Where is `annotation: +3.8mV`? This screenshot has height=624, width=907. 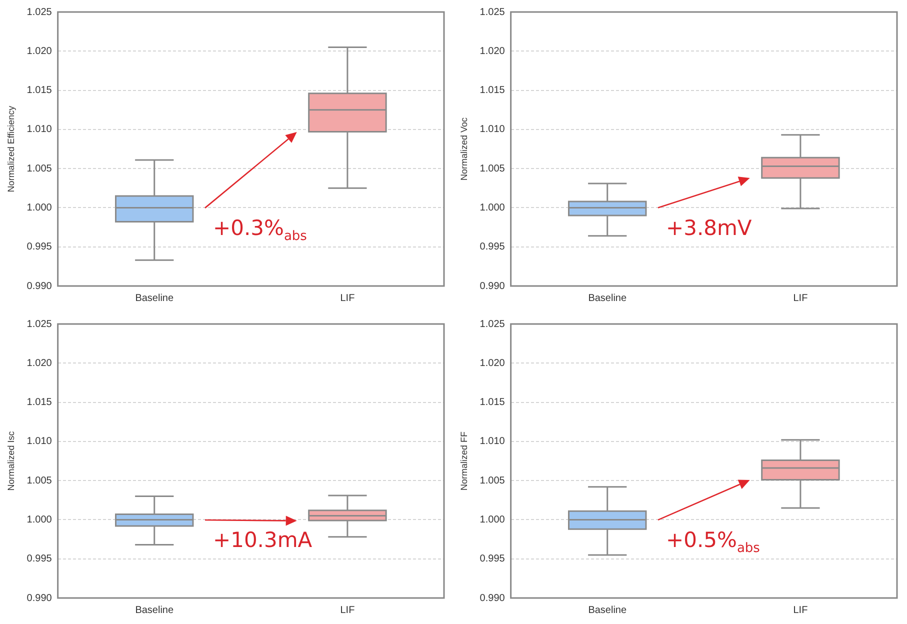
annotation: +3.8mV is located at coordinates (709, 228).